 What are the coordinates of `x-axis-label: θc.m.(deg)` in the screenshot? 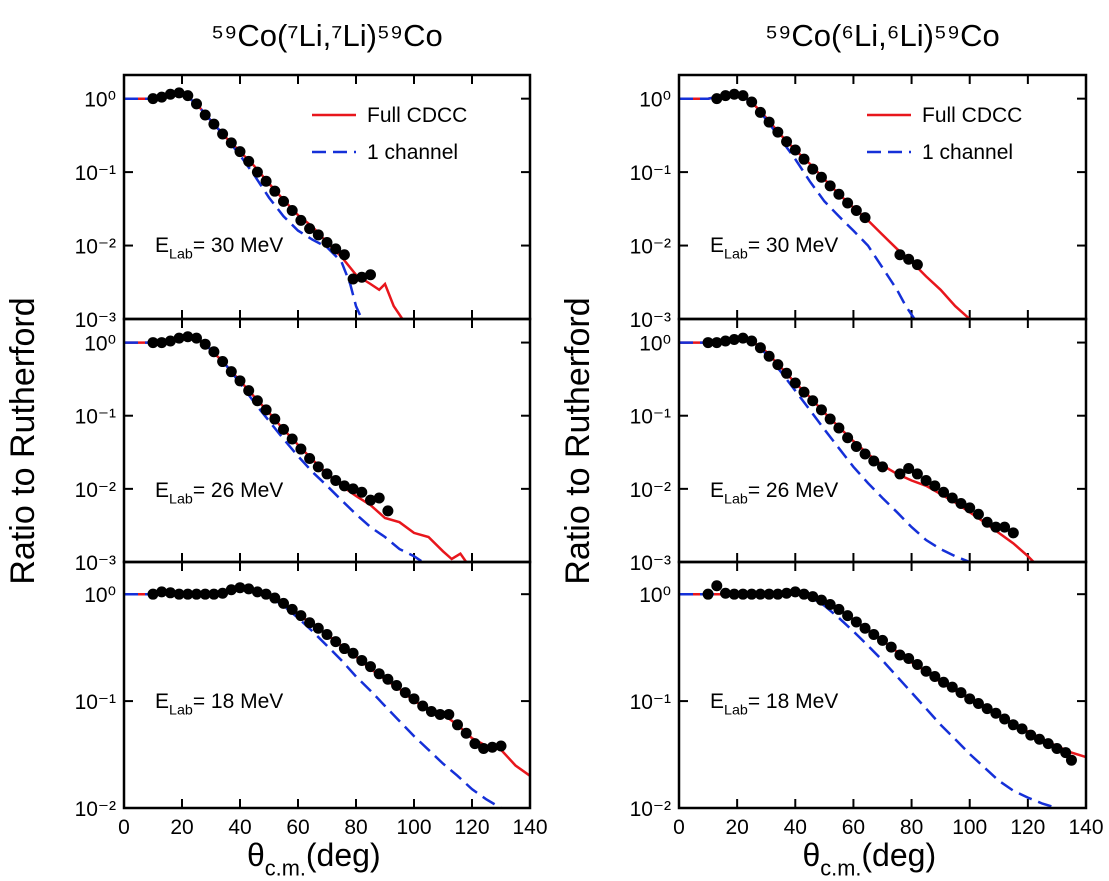 It's located at (870, 859).